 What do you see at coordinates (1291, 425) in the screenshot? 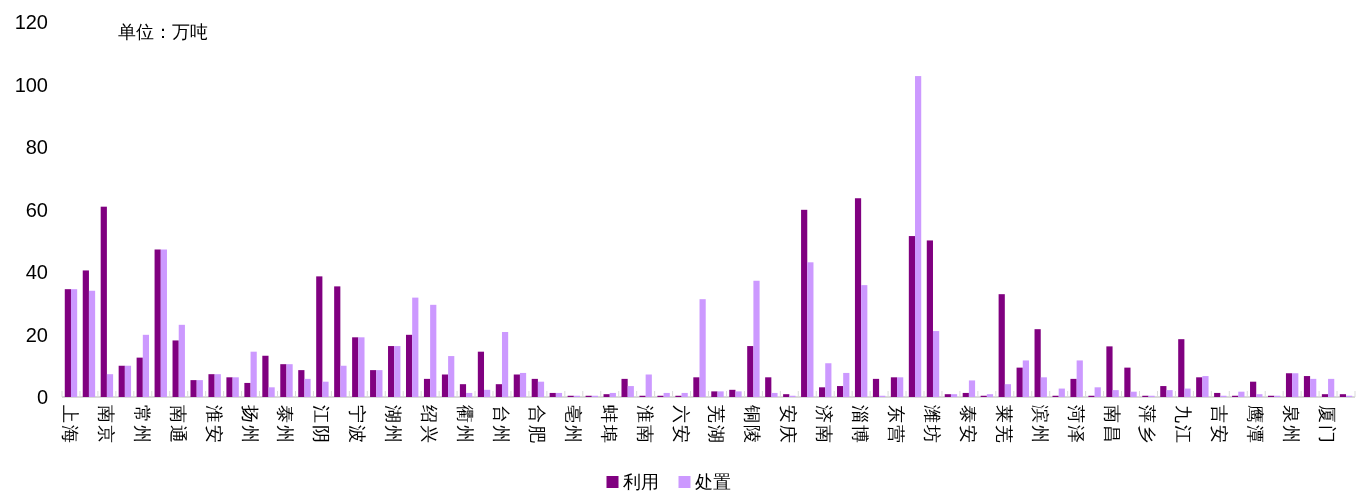
I see `x-tick-label: 泉州` at bounding box center [1291, 425].